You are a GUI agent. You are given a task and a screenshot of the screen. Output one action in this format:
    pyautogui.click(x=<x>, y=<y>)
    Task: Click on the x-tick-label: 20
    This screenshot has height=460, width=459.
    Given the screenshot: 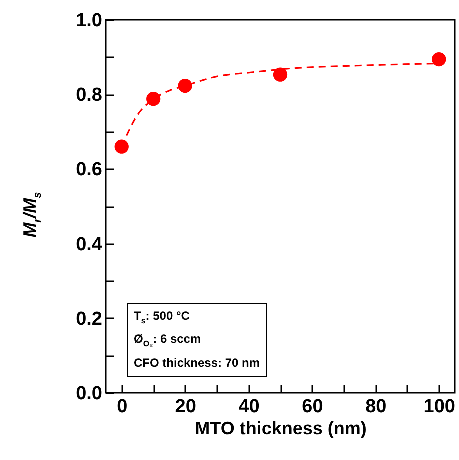 What is the action you would take?
    pyautogui.click(x=185, y=407)
    